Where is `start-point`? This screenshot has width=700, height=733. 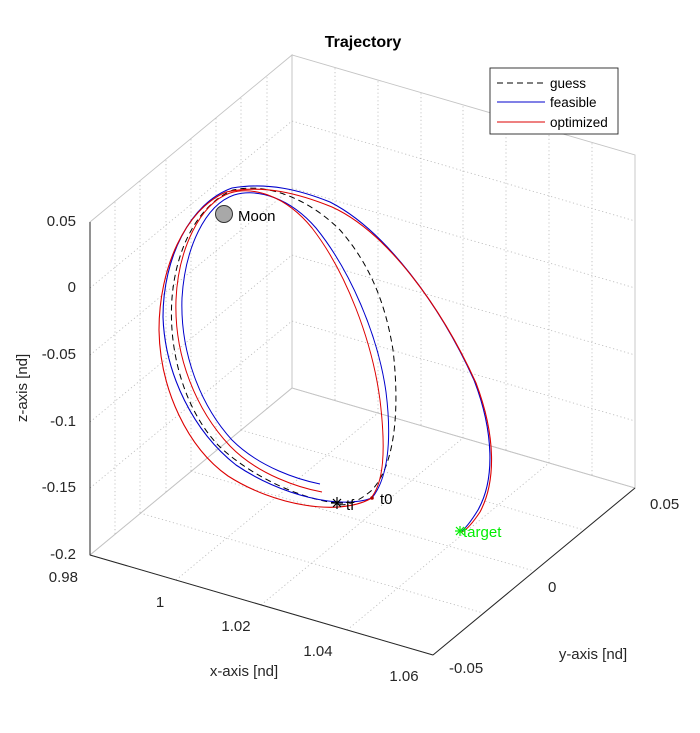
start-point is located at coordinates (372, 498).